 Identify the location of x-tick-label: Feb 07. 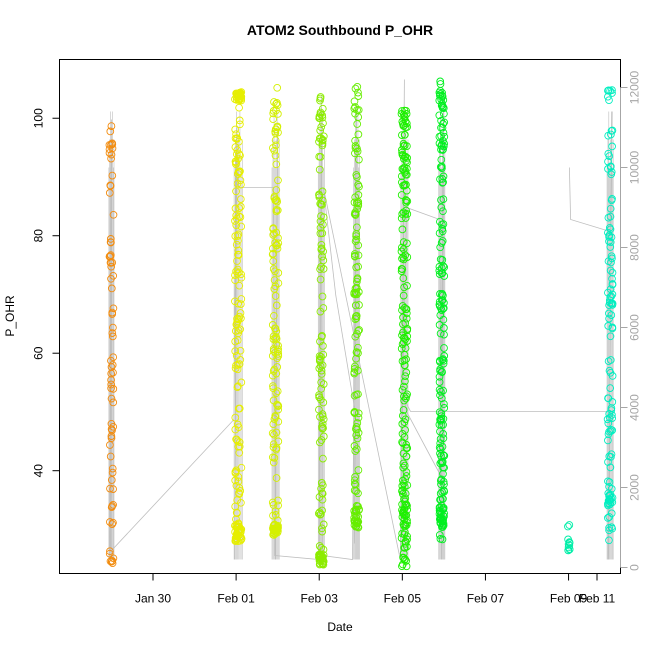
(486, 599).